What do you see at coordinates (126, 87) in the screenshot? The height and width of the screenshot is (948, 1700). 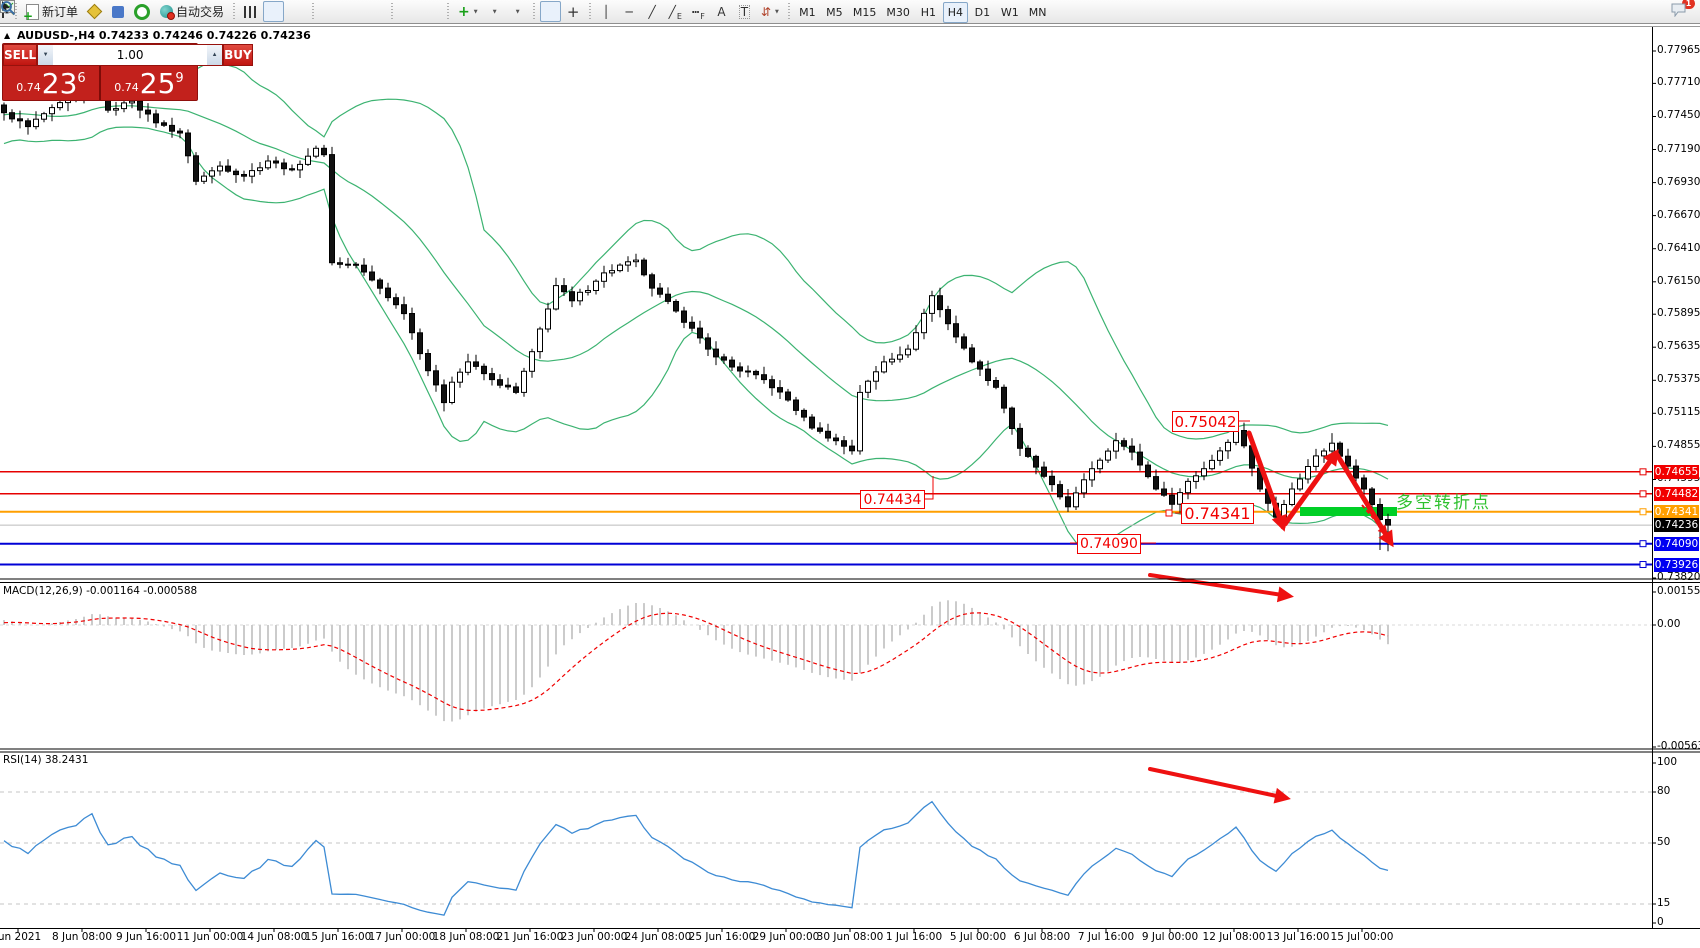 I see `buy-price-prefix: 0.74` at bounding box center [126, 87].